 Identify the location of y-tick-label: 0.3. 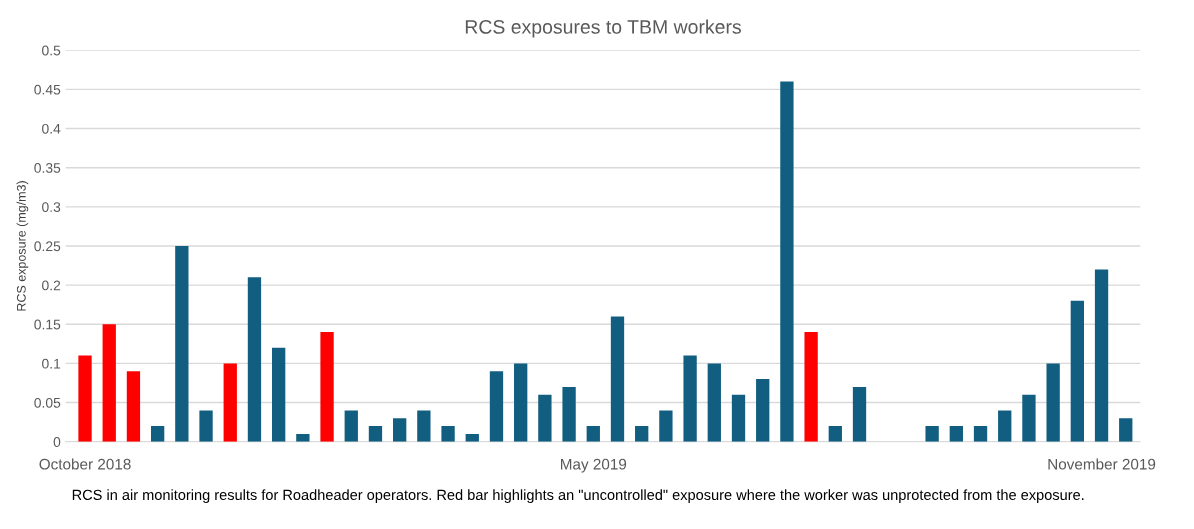
(51, 207).